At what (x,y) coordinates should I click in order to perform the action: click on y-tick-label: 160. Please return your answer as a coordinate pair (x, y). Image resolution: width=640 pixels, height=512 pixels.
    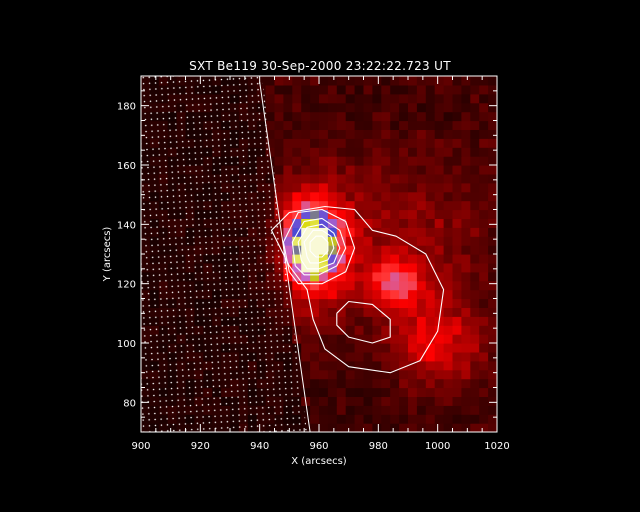
    Looking at the image, I should click on (126, 166).